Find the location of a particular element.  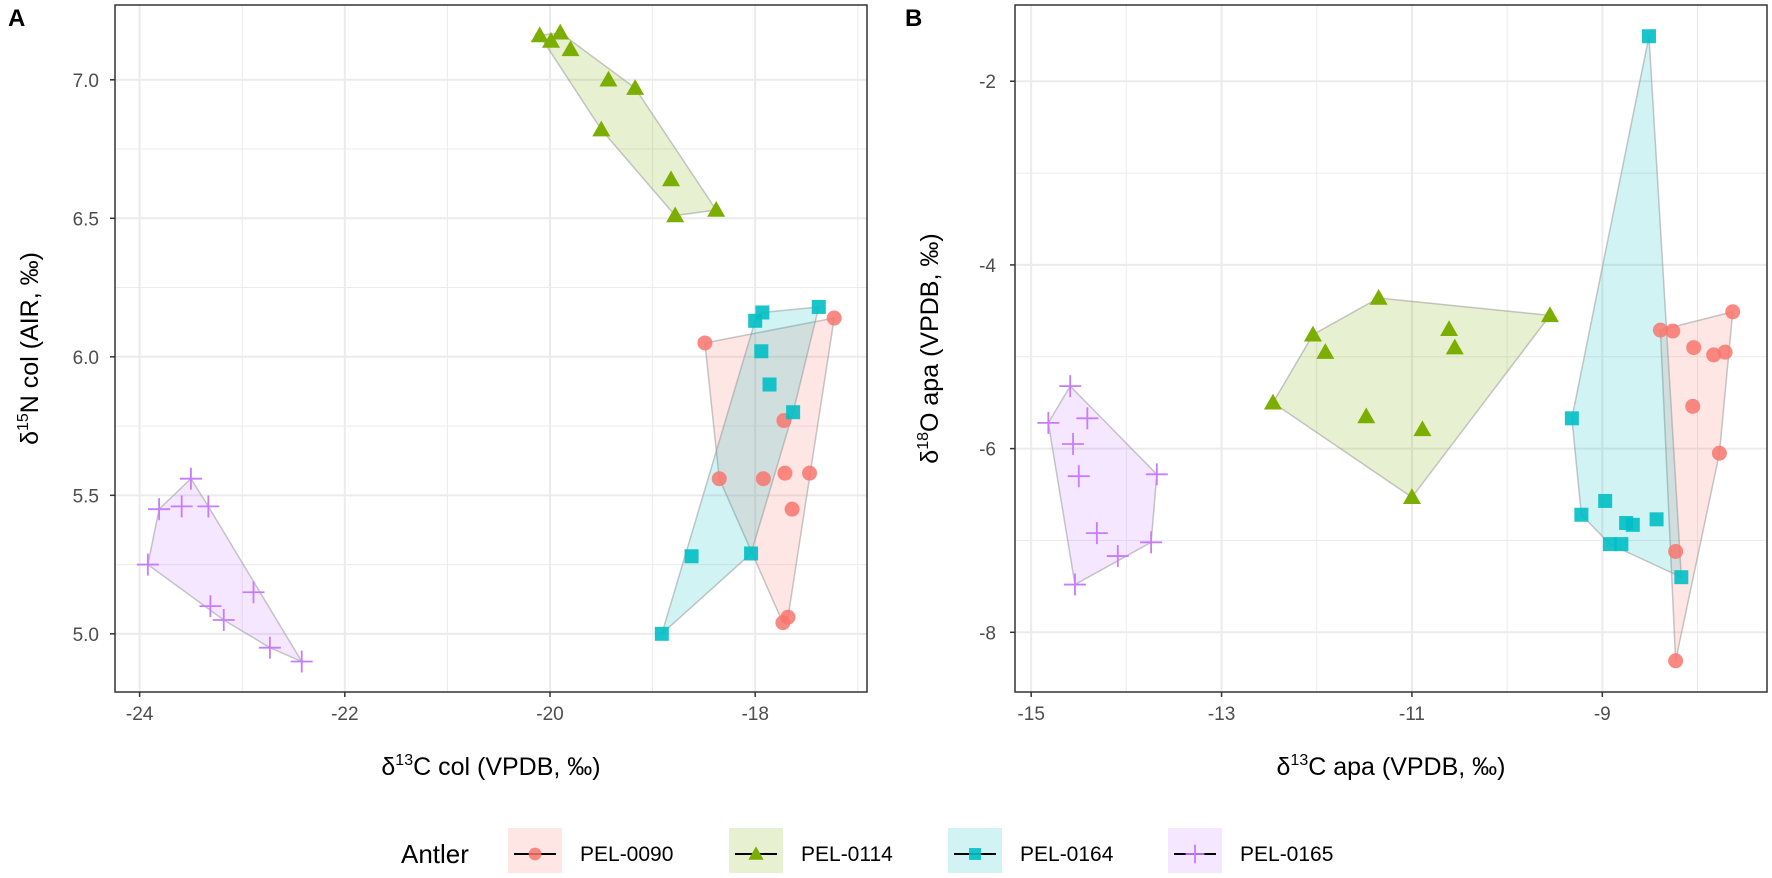

y-tick-label: -6 is located at coordinates (987, 450).